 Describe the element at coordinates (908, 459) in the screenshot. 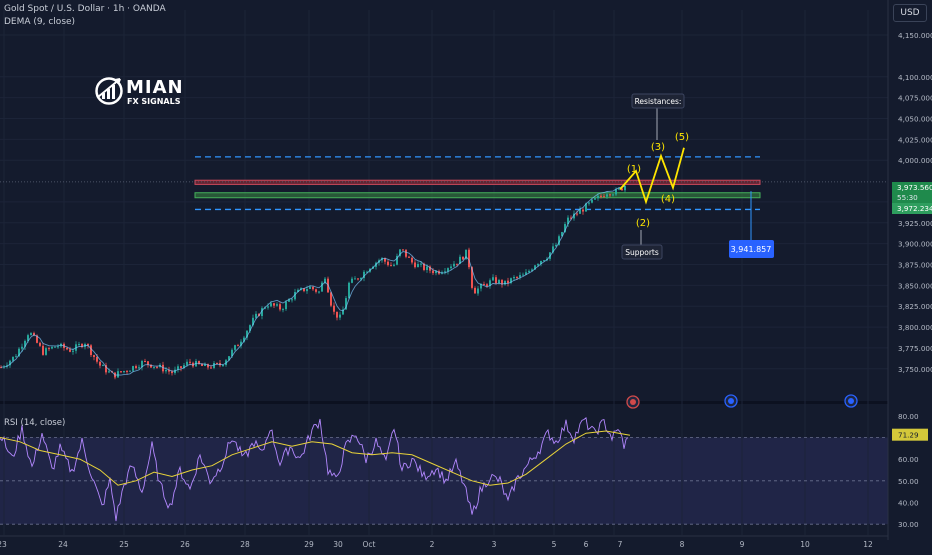

I see `rsi-tick-label: 60.00` at that location.